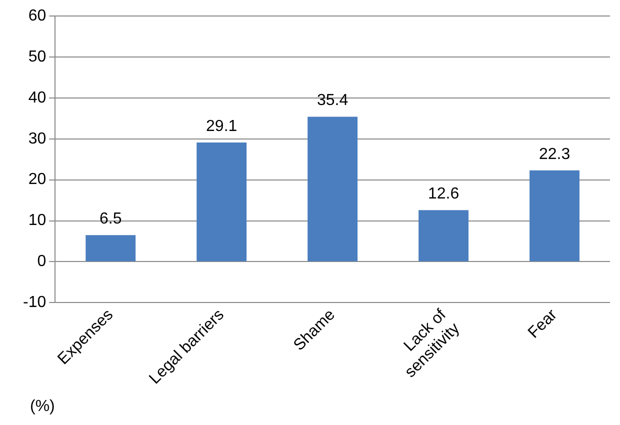  Describe the element at coordinates (41, 261) in the screenshot. I see `y-tick-label: 0` at that location.